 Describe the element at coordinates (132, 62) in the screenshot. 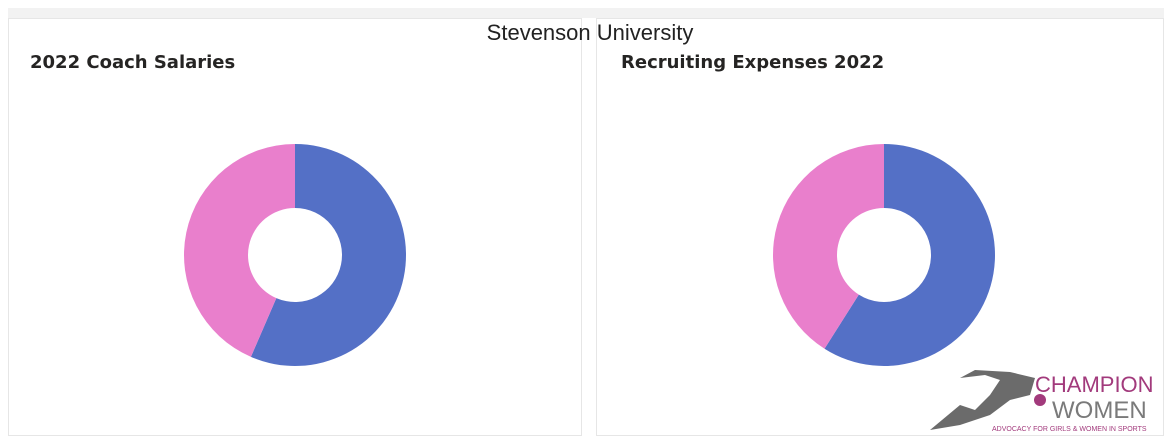

I see `chart-title: 2022 Coach Salaries` at that location.